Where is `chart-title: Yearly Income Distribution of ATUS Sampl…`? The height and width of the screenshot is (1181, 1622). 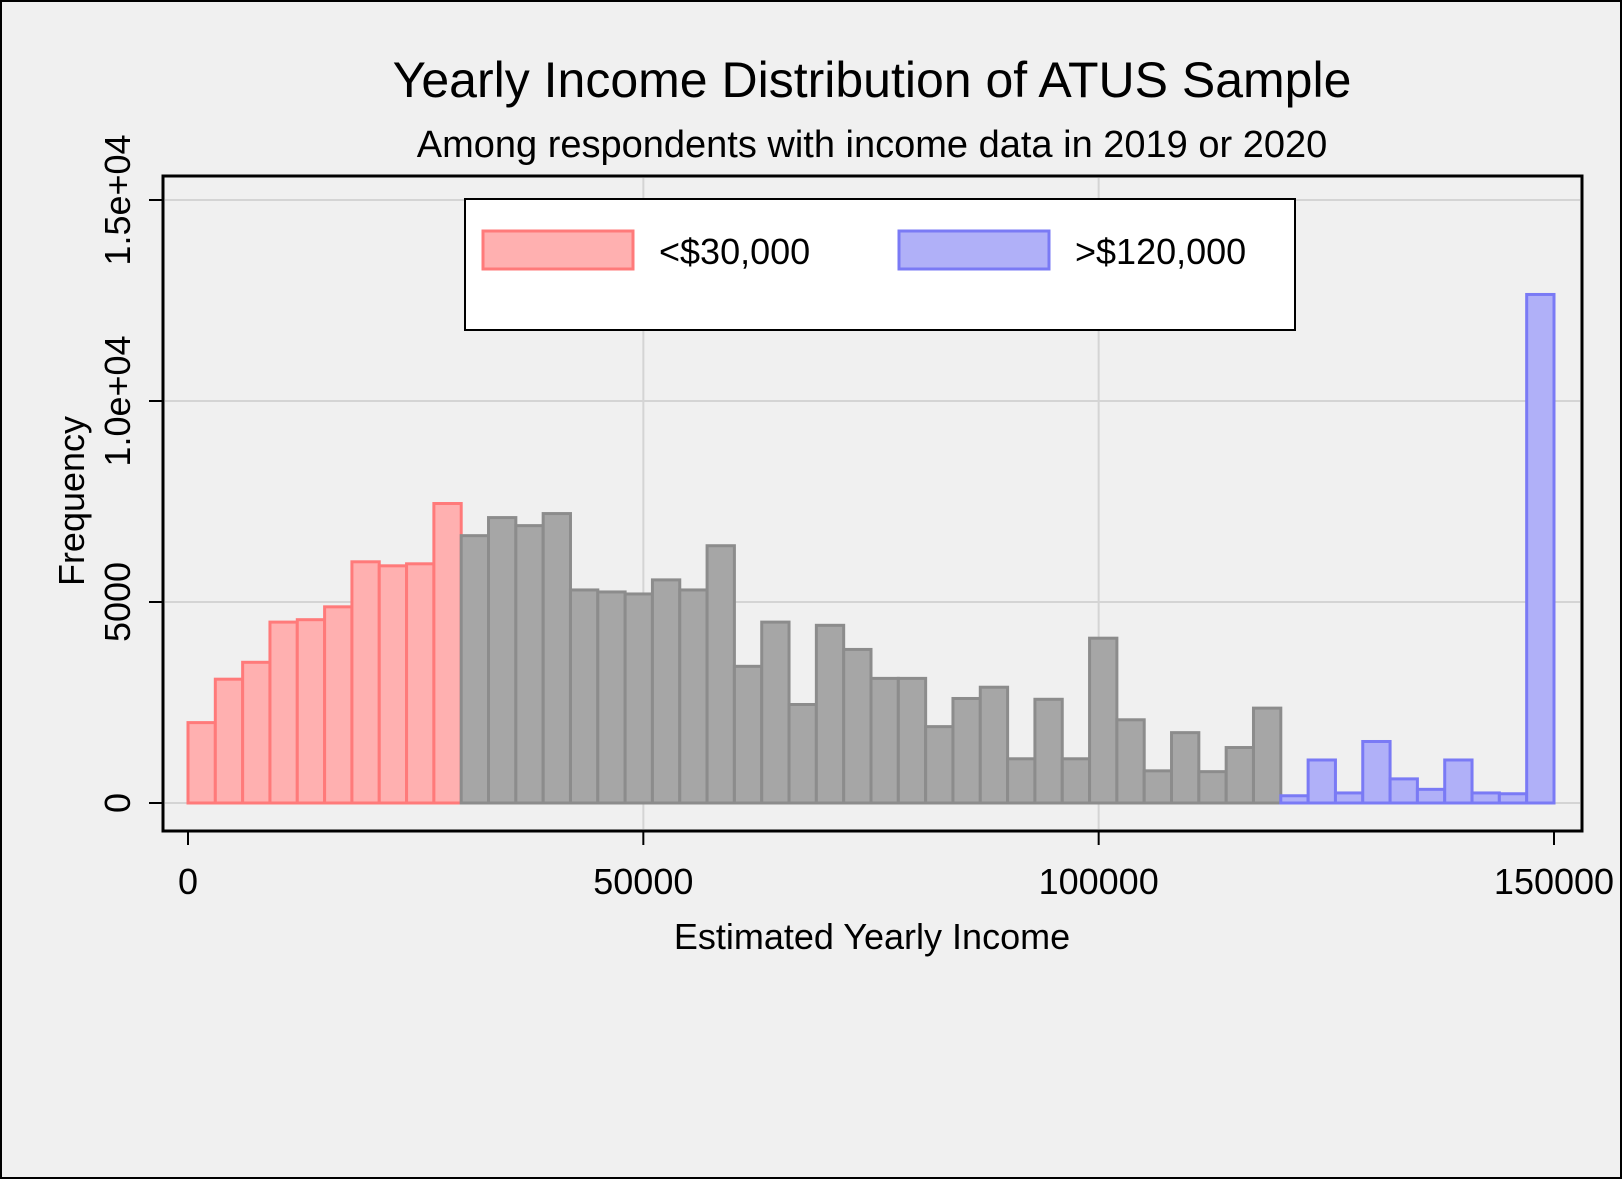
chart-title: Yearly Income Distribution of ATUS Sampl… is located at coordinates (872, 80).